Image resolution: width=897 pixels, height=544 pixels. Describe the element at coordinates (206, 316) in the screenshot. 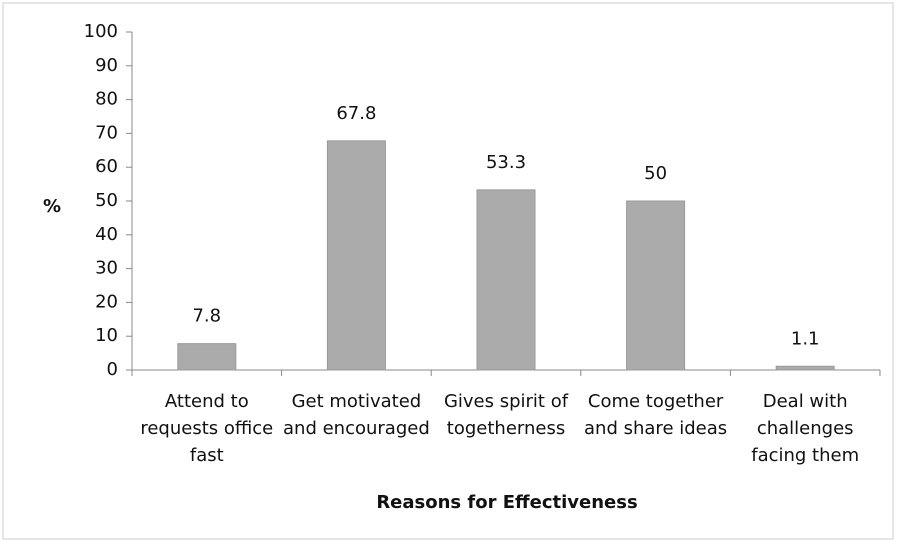

I see `value-label: 7.8` at that location.